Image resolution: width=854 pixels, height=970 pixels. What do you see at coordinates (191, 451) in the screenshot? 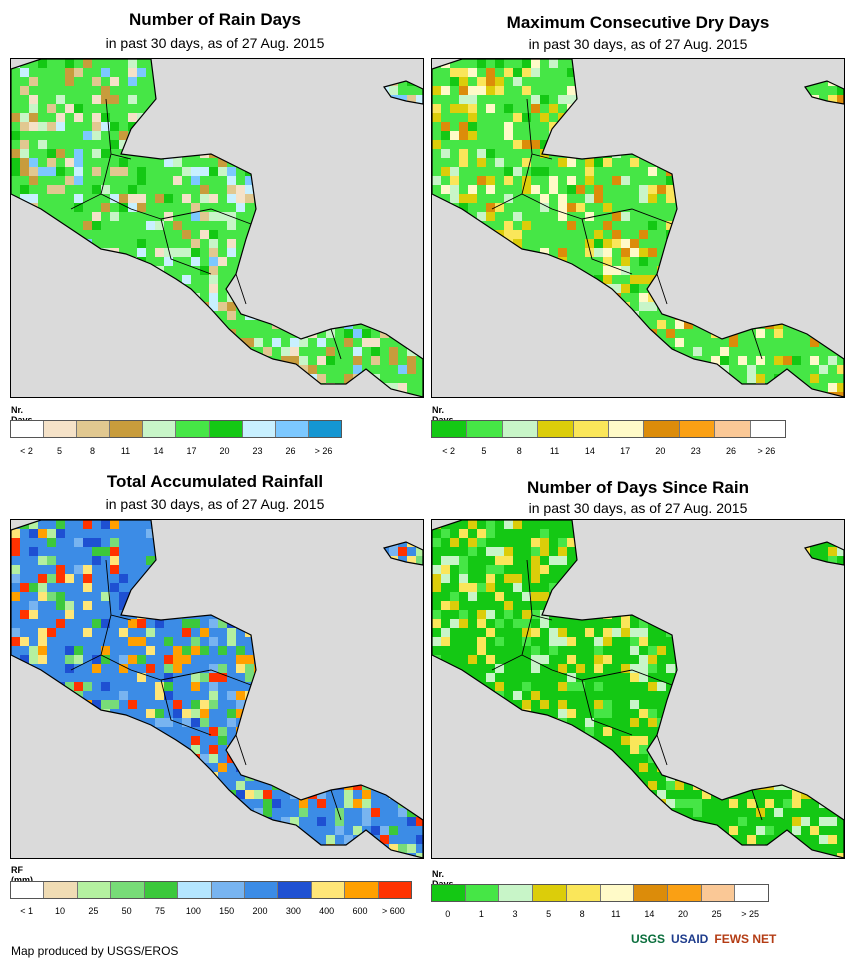
I see `legend-tick: 17` at bounding box center [191, 451].